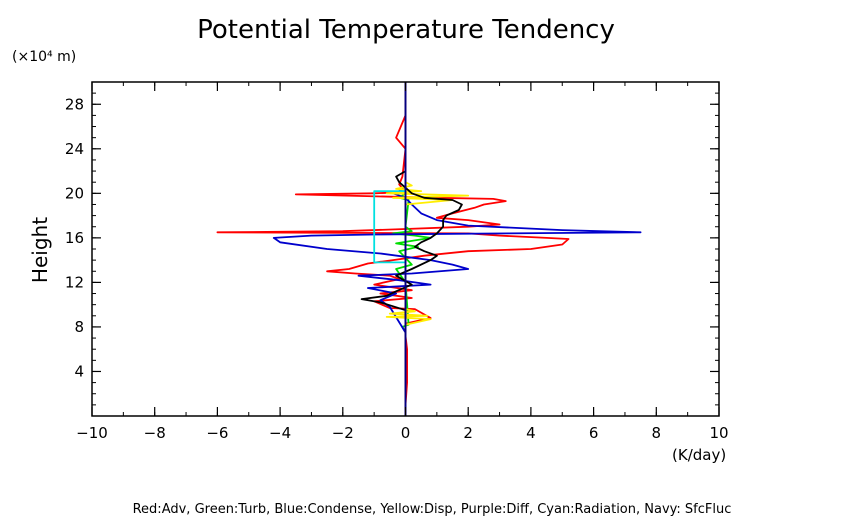 This screenshot has height=519, width=854. Describe the element at coordinates (406, 433) in the screenshot. I see `x-tick-label: 0` at that location.